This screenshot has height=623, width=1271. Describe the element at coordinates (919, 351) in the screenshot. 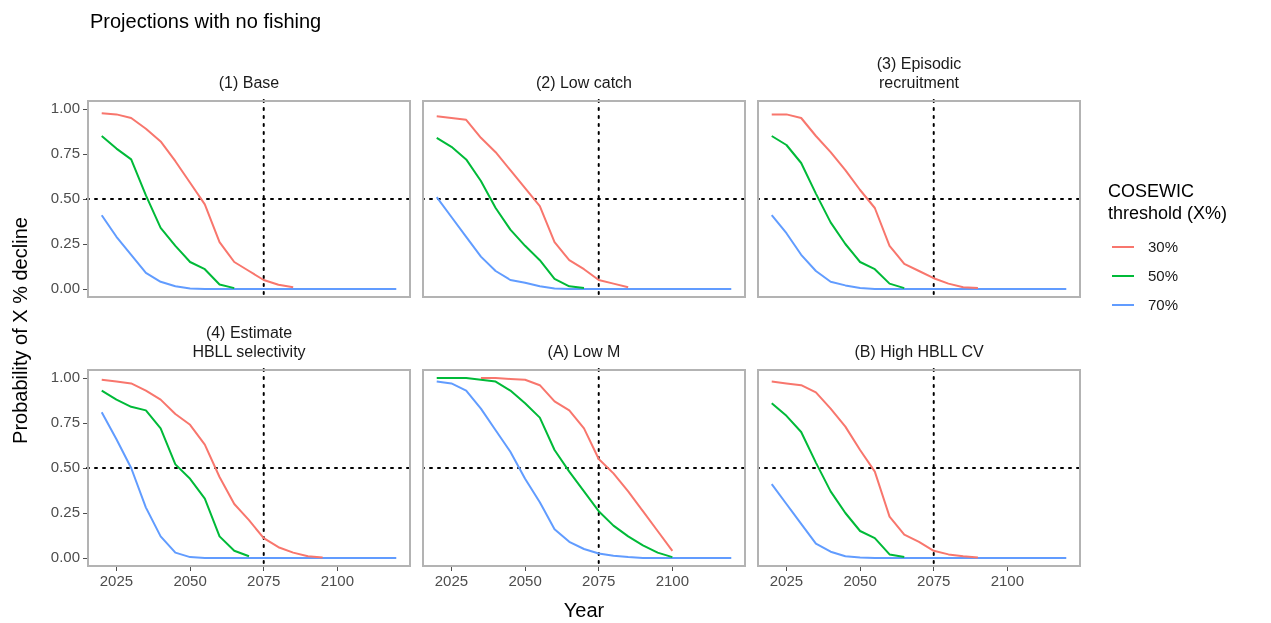

I see `chart-title: (B) High HBLL CV` at that location.